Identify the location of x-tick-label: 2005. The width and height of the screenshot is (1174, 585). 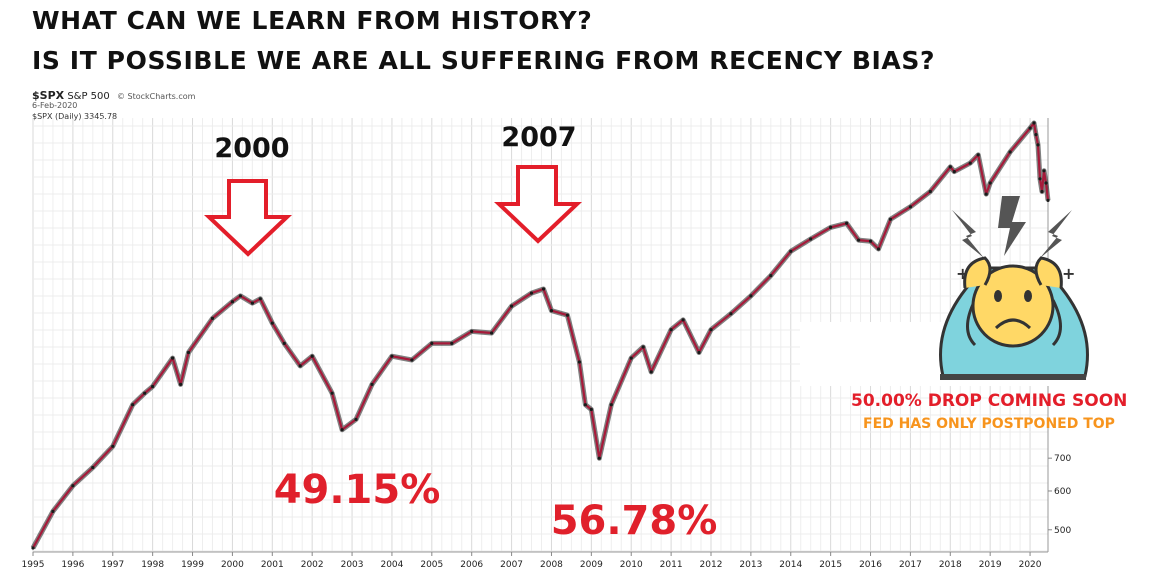
(431, 565).